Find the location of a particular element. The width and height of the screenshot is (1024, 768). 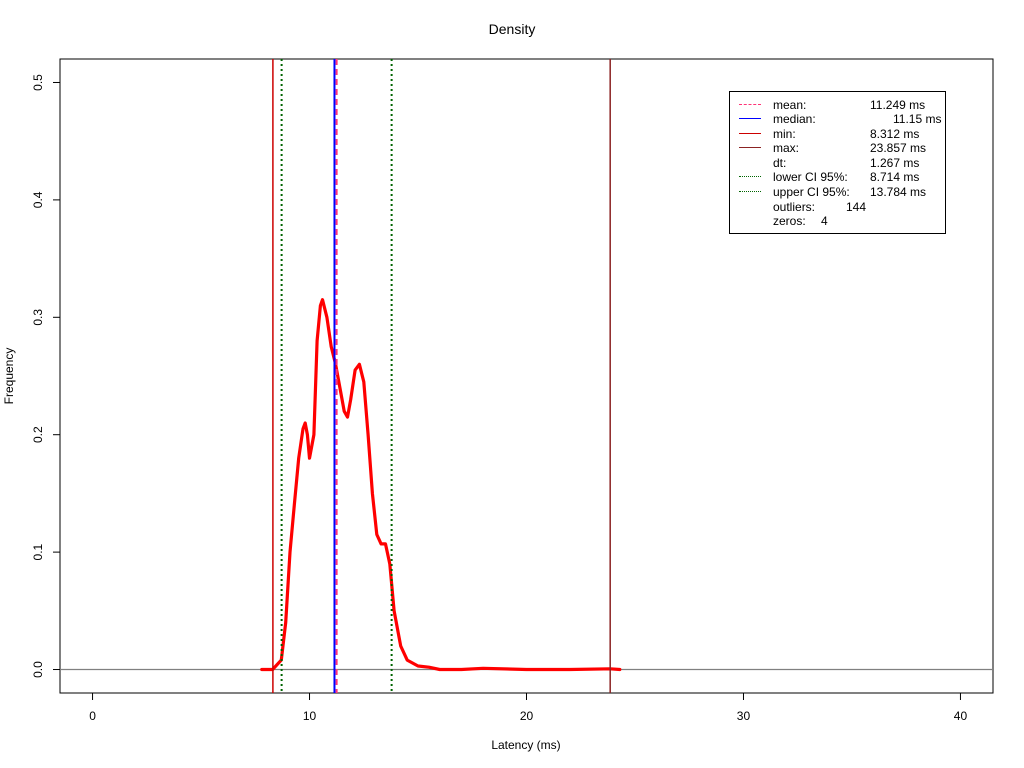

legend-dt-label: dt: is located at coordinates (780, 163).